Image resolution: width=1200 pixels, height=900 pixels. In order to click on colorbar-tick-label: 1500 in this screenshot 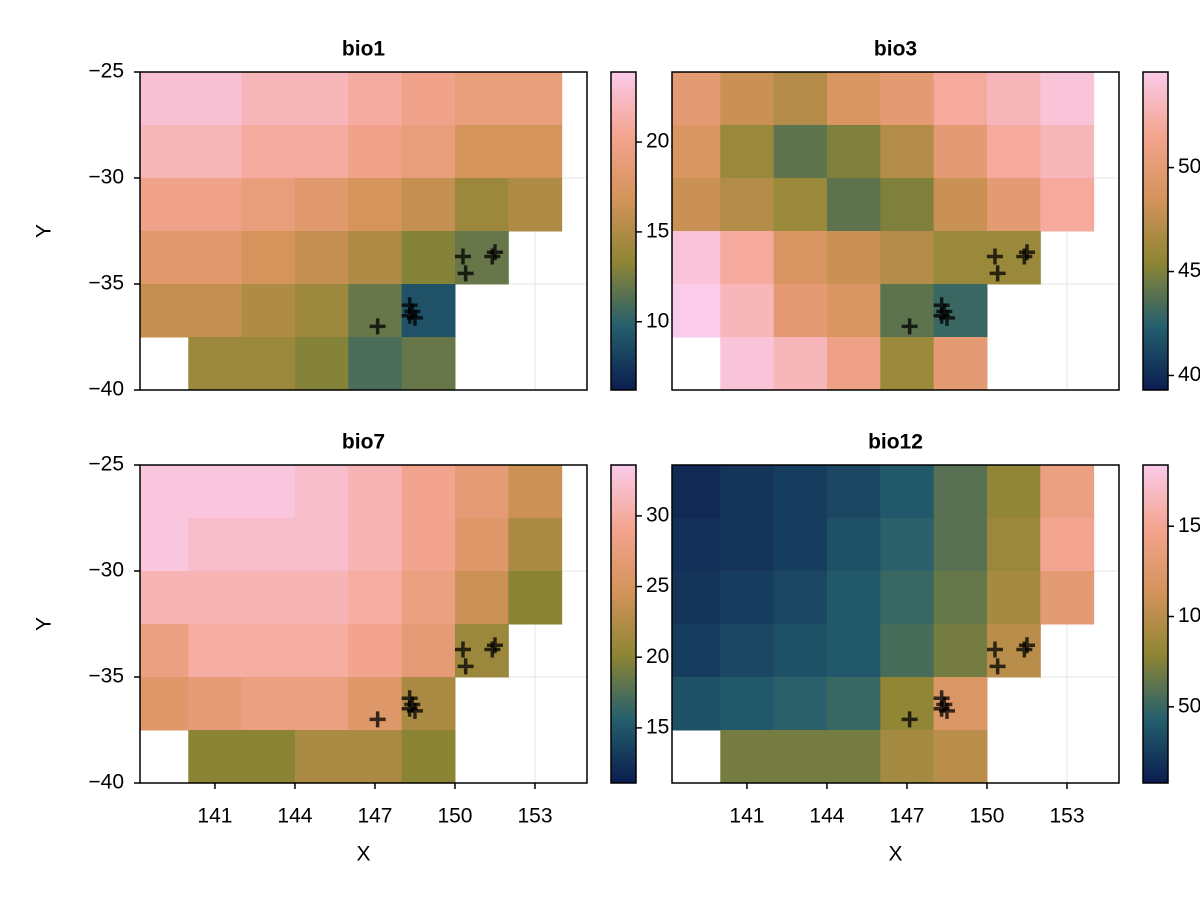, I will do `click(1189, 525)`.